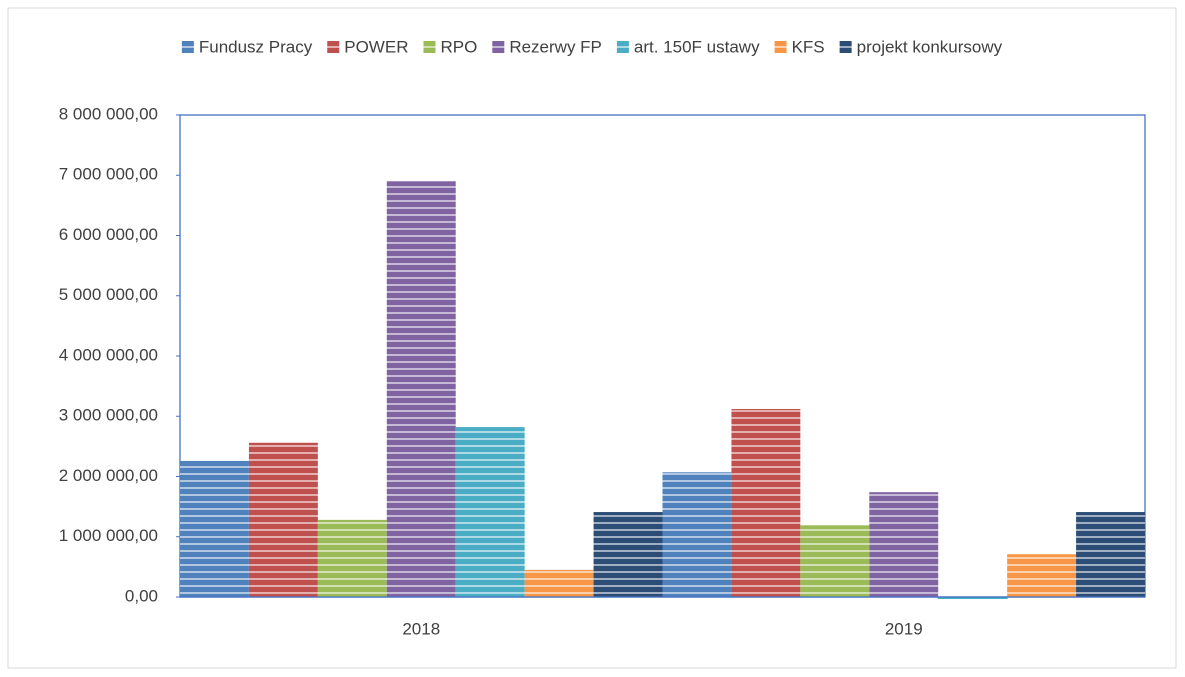 This screenshot has height=677, width=1185. What do you see at coordinates (108, 113) in the screenshot?
I see `y-tick-label: 8 000 000,00` at bounding box center [108, 113].